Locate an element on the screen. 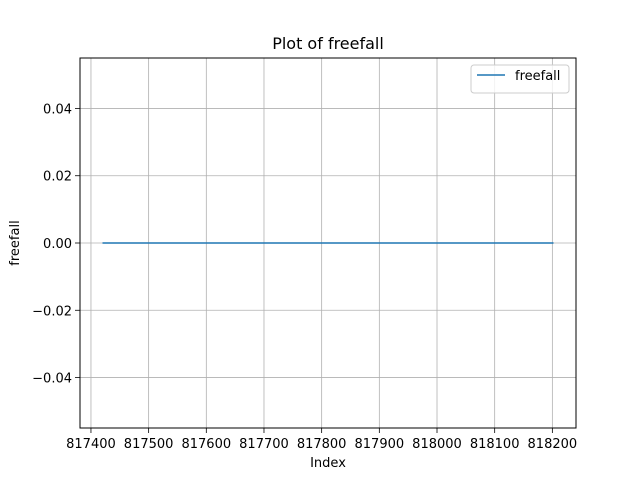  x-tick-label: 817600 is located at coordinates (206, 444).